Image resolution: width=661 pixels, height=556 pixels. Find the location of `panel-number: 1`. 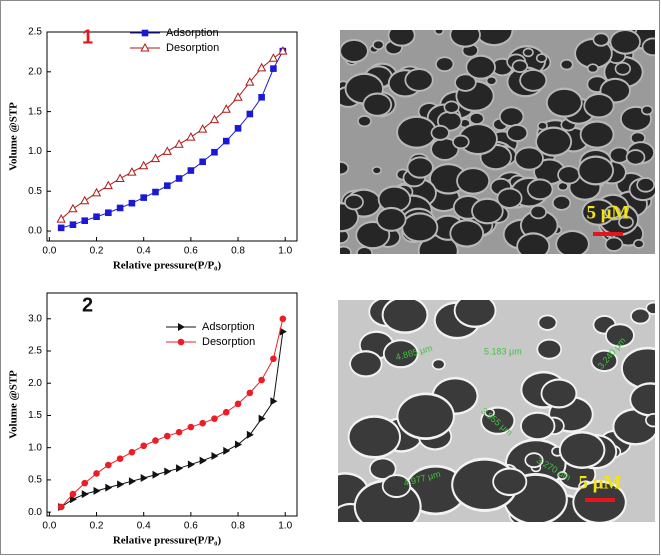

panel-number: 1 is located at coordinates (87, 37).